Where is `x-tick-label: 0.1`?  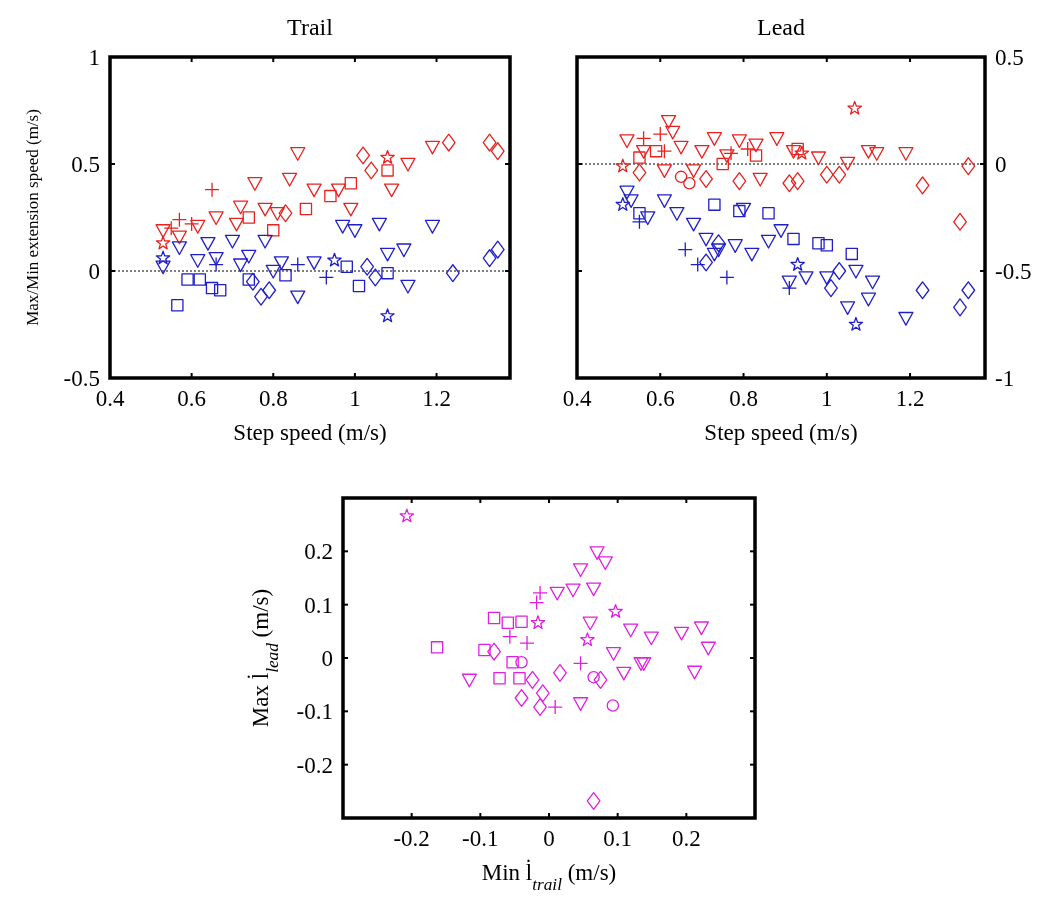
x-tick-label: 0.1 is located at coordinates (618, 838).